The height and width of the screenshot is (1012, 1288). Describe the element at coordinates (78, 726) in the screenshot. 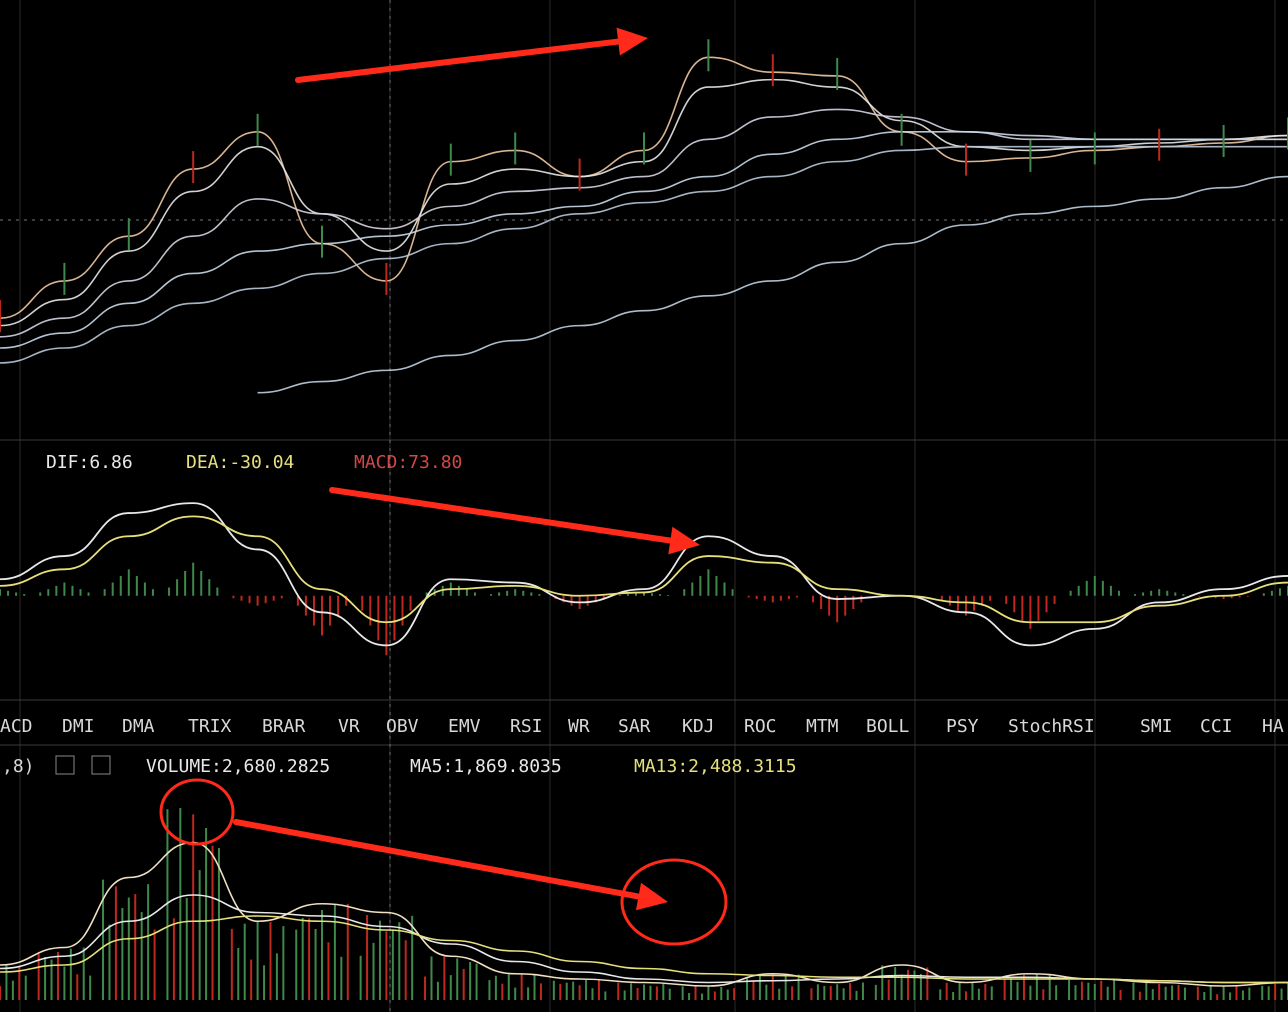

I see `tab-dmi: DMI` at that location.